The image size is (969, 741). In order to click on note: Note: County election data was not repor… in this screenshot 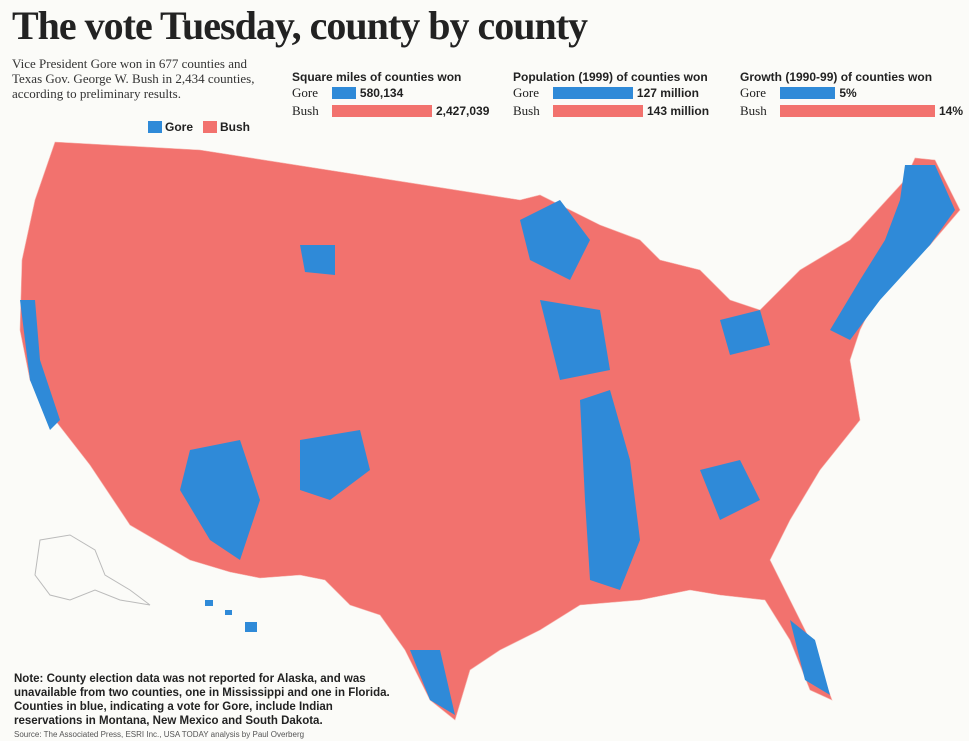, I will do `click(204, 700)`.